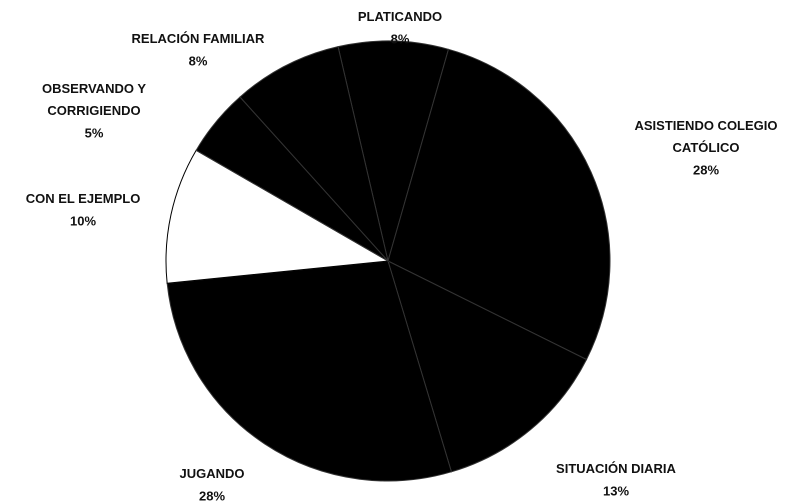  Describe the element at coordinates (83, 220) in the screenshot. I see `slice-value-label: 10%` at that location.